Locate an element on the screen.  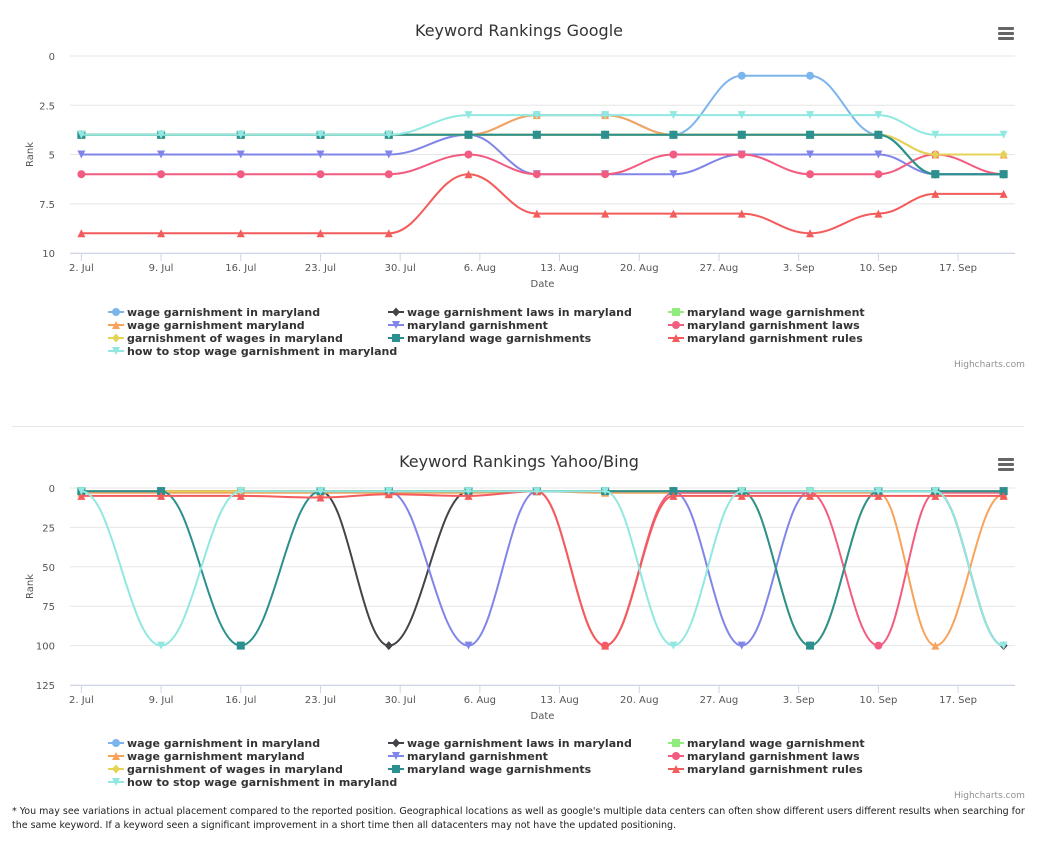
yahoo-chart-credits: Highcharts.com is located at coordinates (989, 796).